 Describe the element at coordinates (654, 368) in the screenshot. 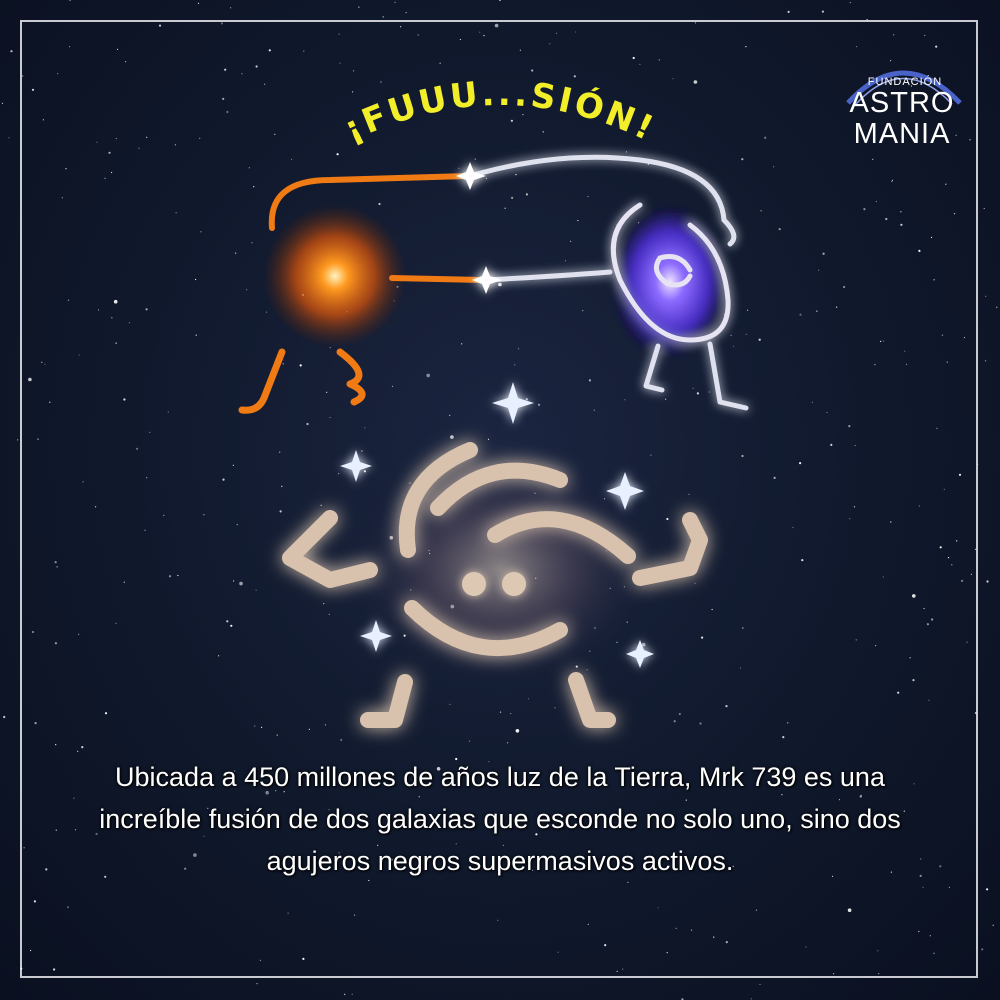

I see `blue-leg-left` at that location.